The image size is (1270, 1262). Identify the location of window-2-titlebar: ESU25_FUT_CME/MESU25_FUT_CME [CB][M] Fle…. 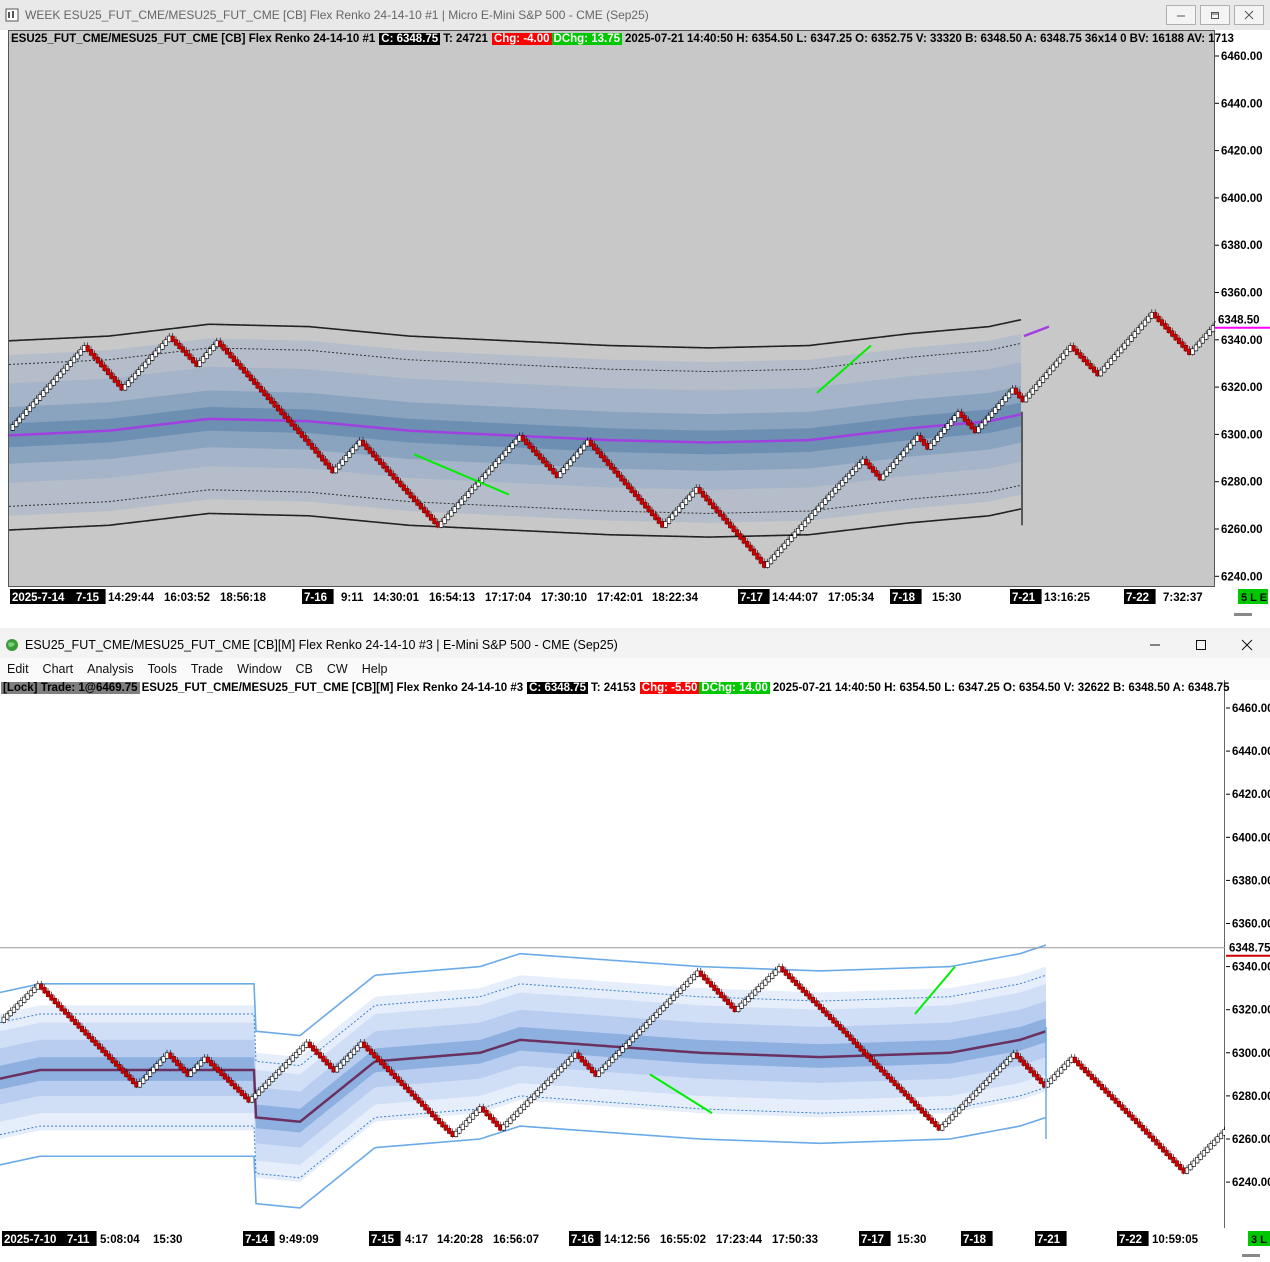
(635, 645).